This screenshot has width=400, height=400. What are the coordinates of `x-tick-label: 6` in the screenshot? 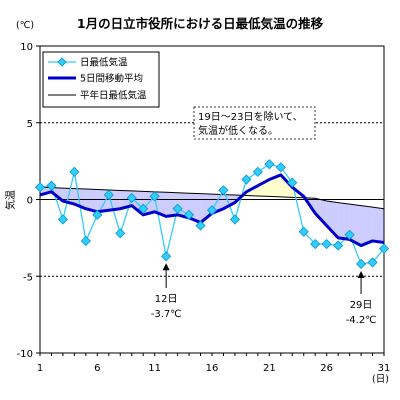 It's located at (97, 368).